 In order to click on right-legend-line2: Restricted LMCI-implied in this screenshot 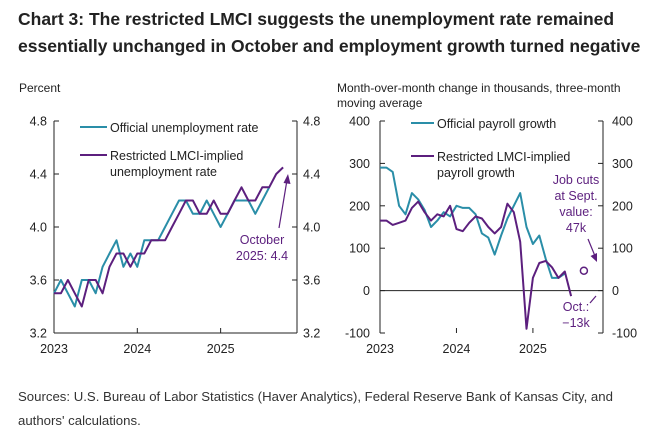, I will do `click(503, 157)`.